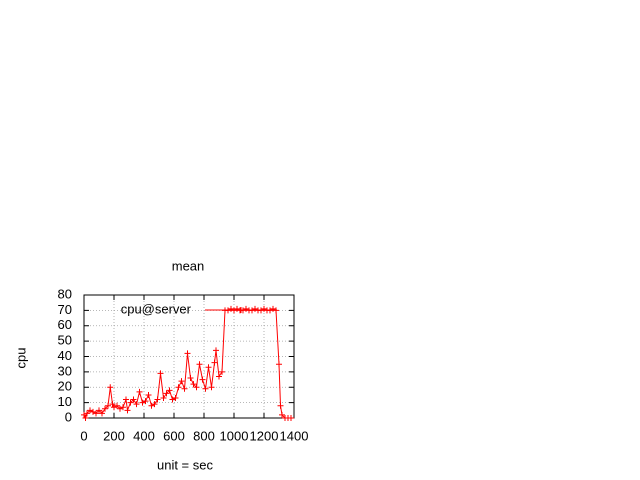 Image resolution: width=640 pixels, height=480 pixels. I want to click on y-tick-label: 30, so click(65, 370).